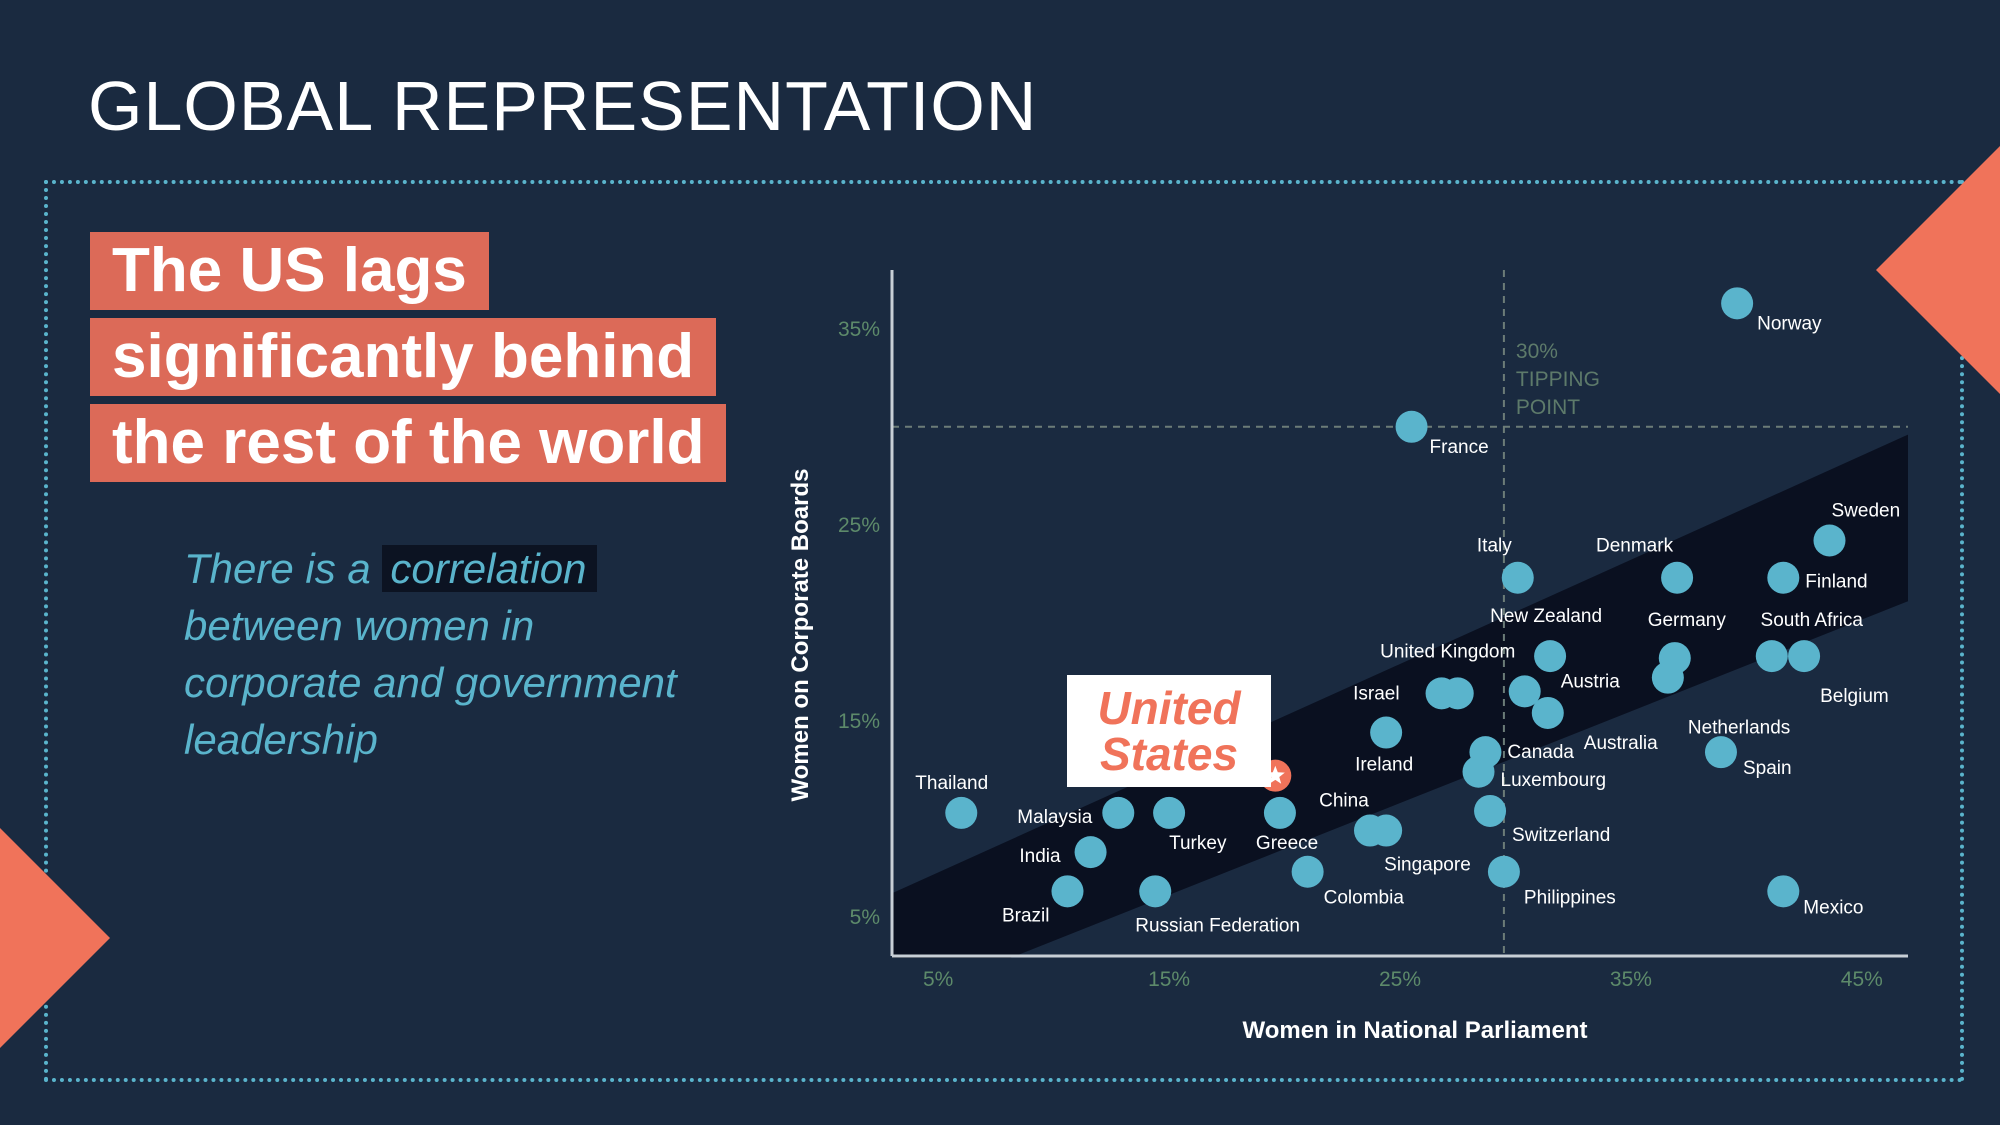 The height and width of the screenshot is (1125, 2000). What do you see at coordinates (1376, 693) in the screenshot?
I see `data-point-label: Israel` at bounding box center [1376, 693].